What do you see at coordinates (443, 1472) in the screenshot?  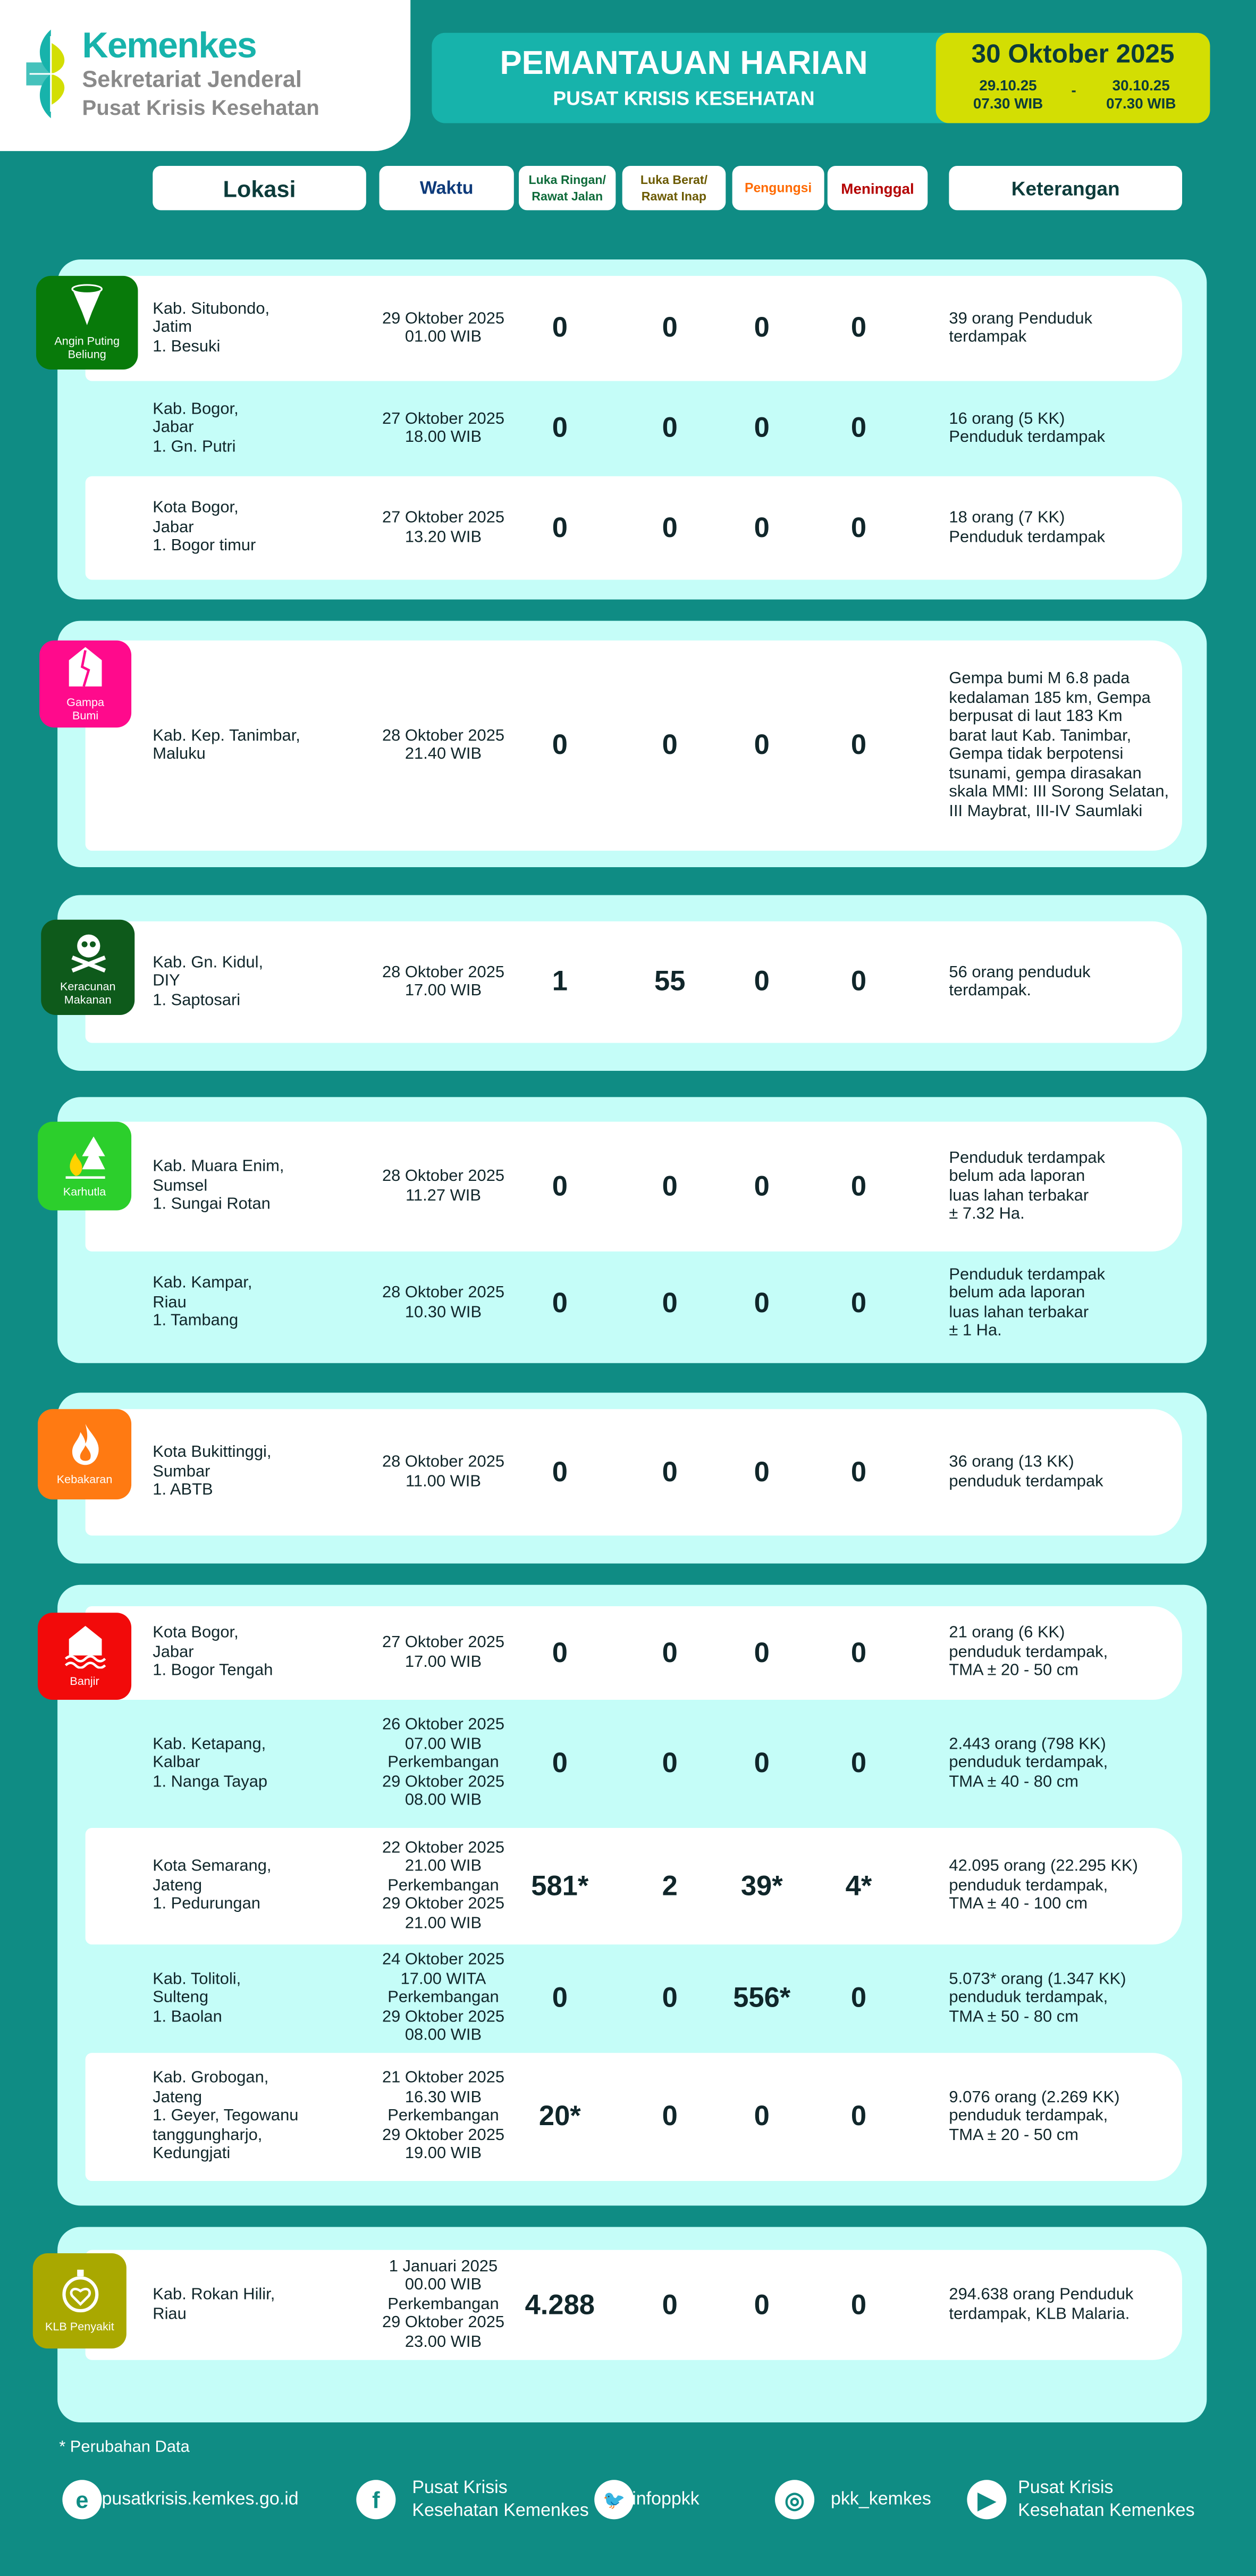 I see `time-cell: 28 Oktober 2025 11.00 WIB` at bounding box center [443, 1472].